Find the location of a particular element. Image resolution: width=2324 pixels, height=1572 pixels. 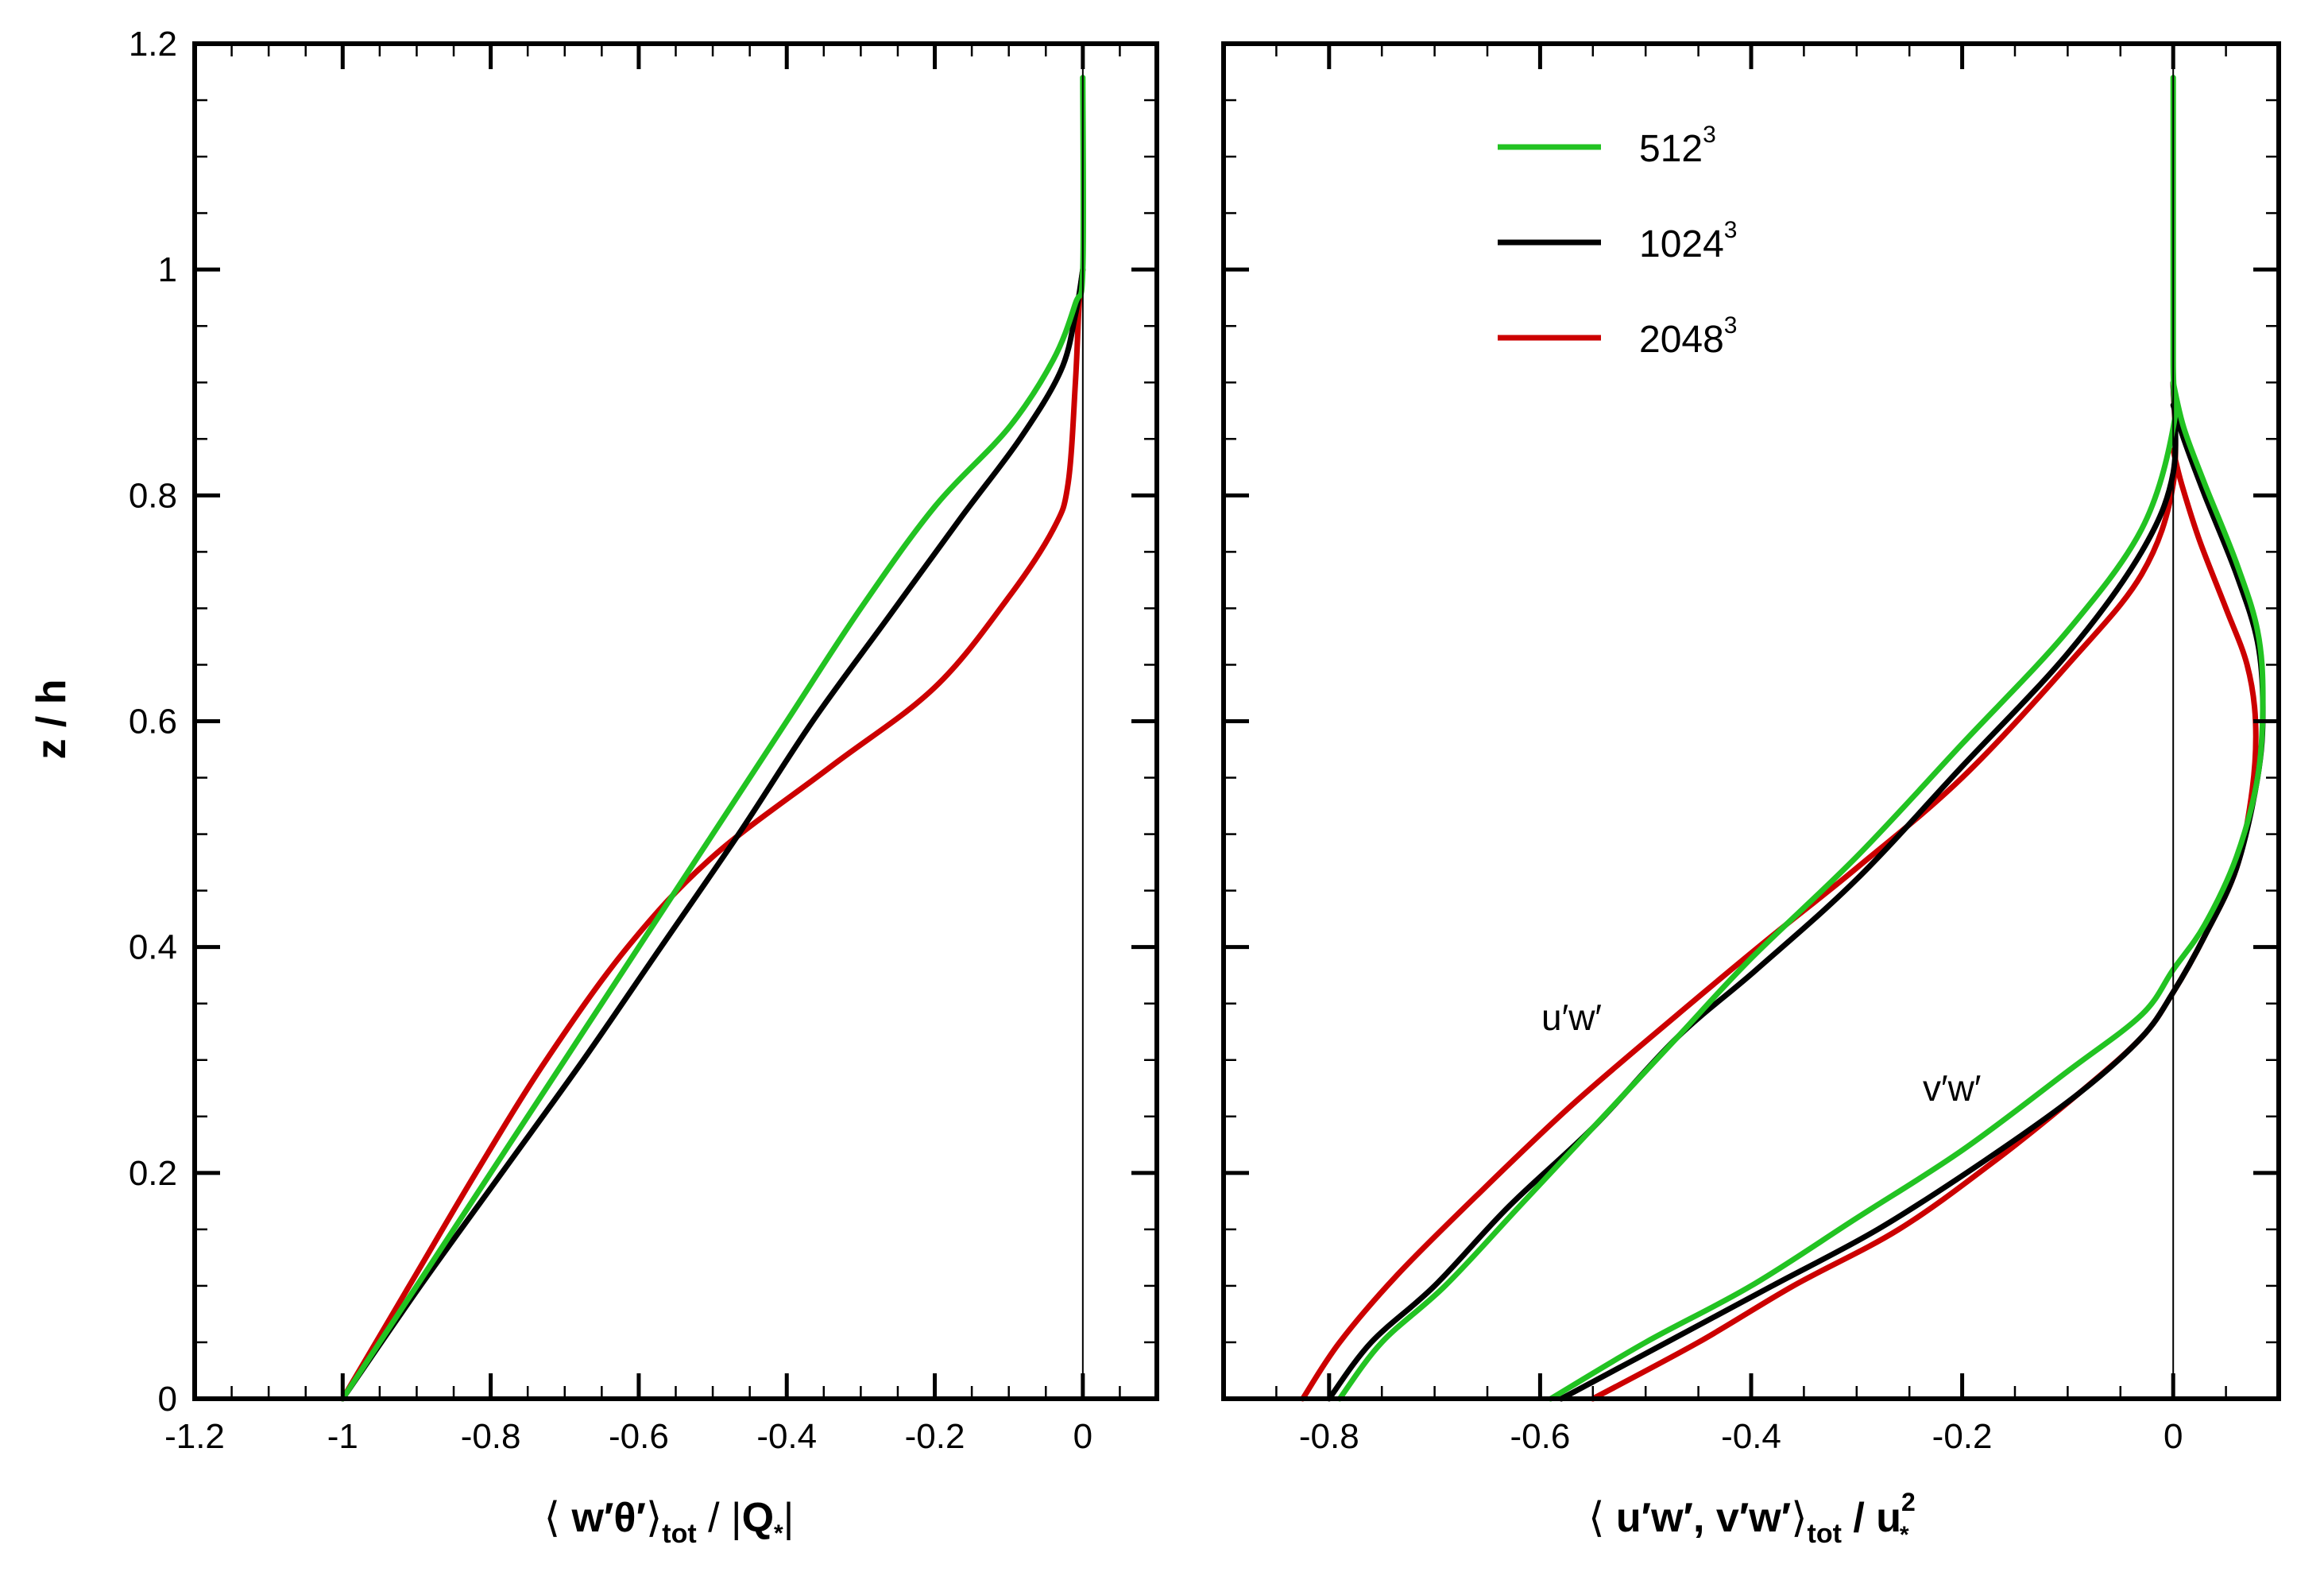

ytick-label: 1.2 is located at coordinates (153, 44).